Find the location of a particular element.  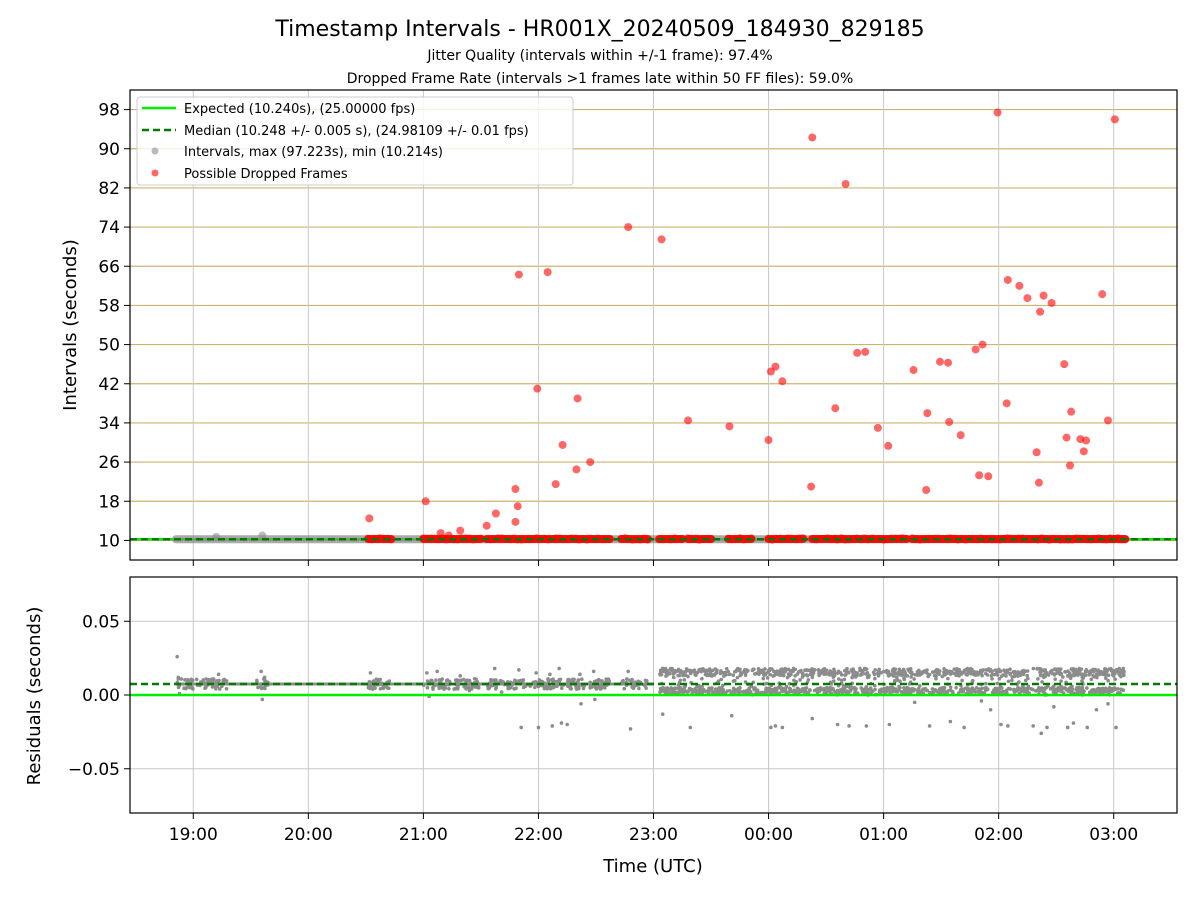

intervals-y-tick-label: 26 is located at coordinates (109, 463).